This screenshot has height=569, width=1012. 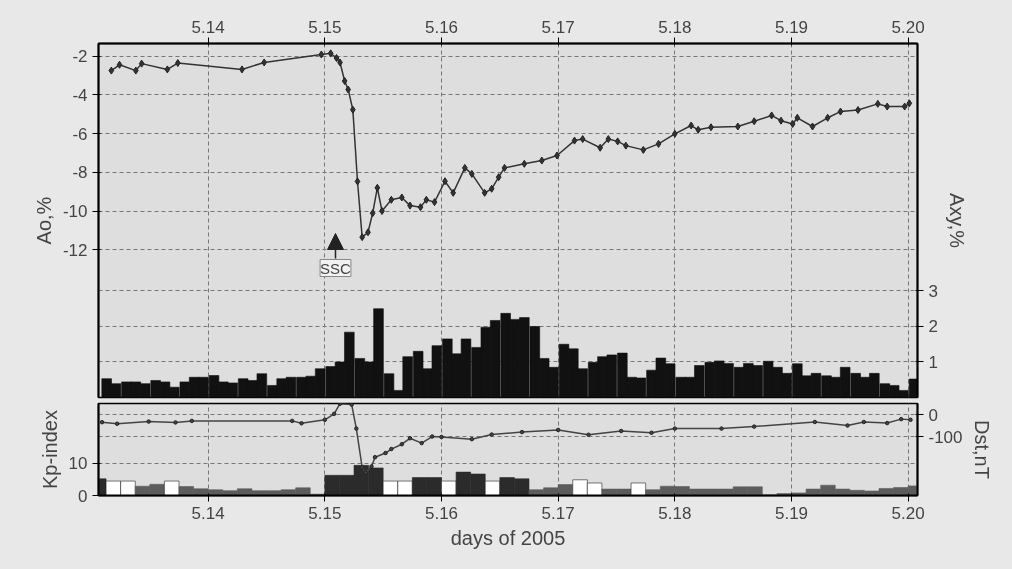 What do you see at coordinates (508, 537) in the screenshot?
I see `x-axis-title: days of 2005` at bounding box center [508, 537].